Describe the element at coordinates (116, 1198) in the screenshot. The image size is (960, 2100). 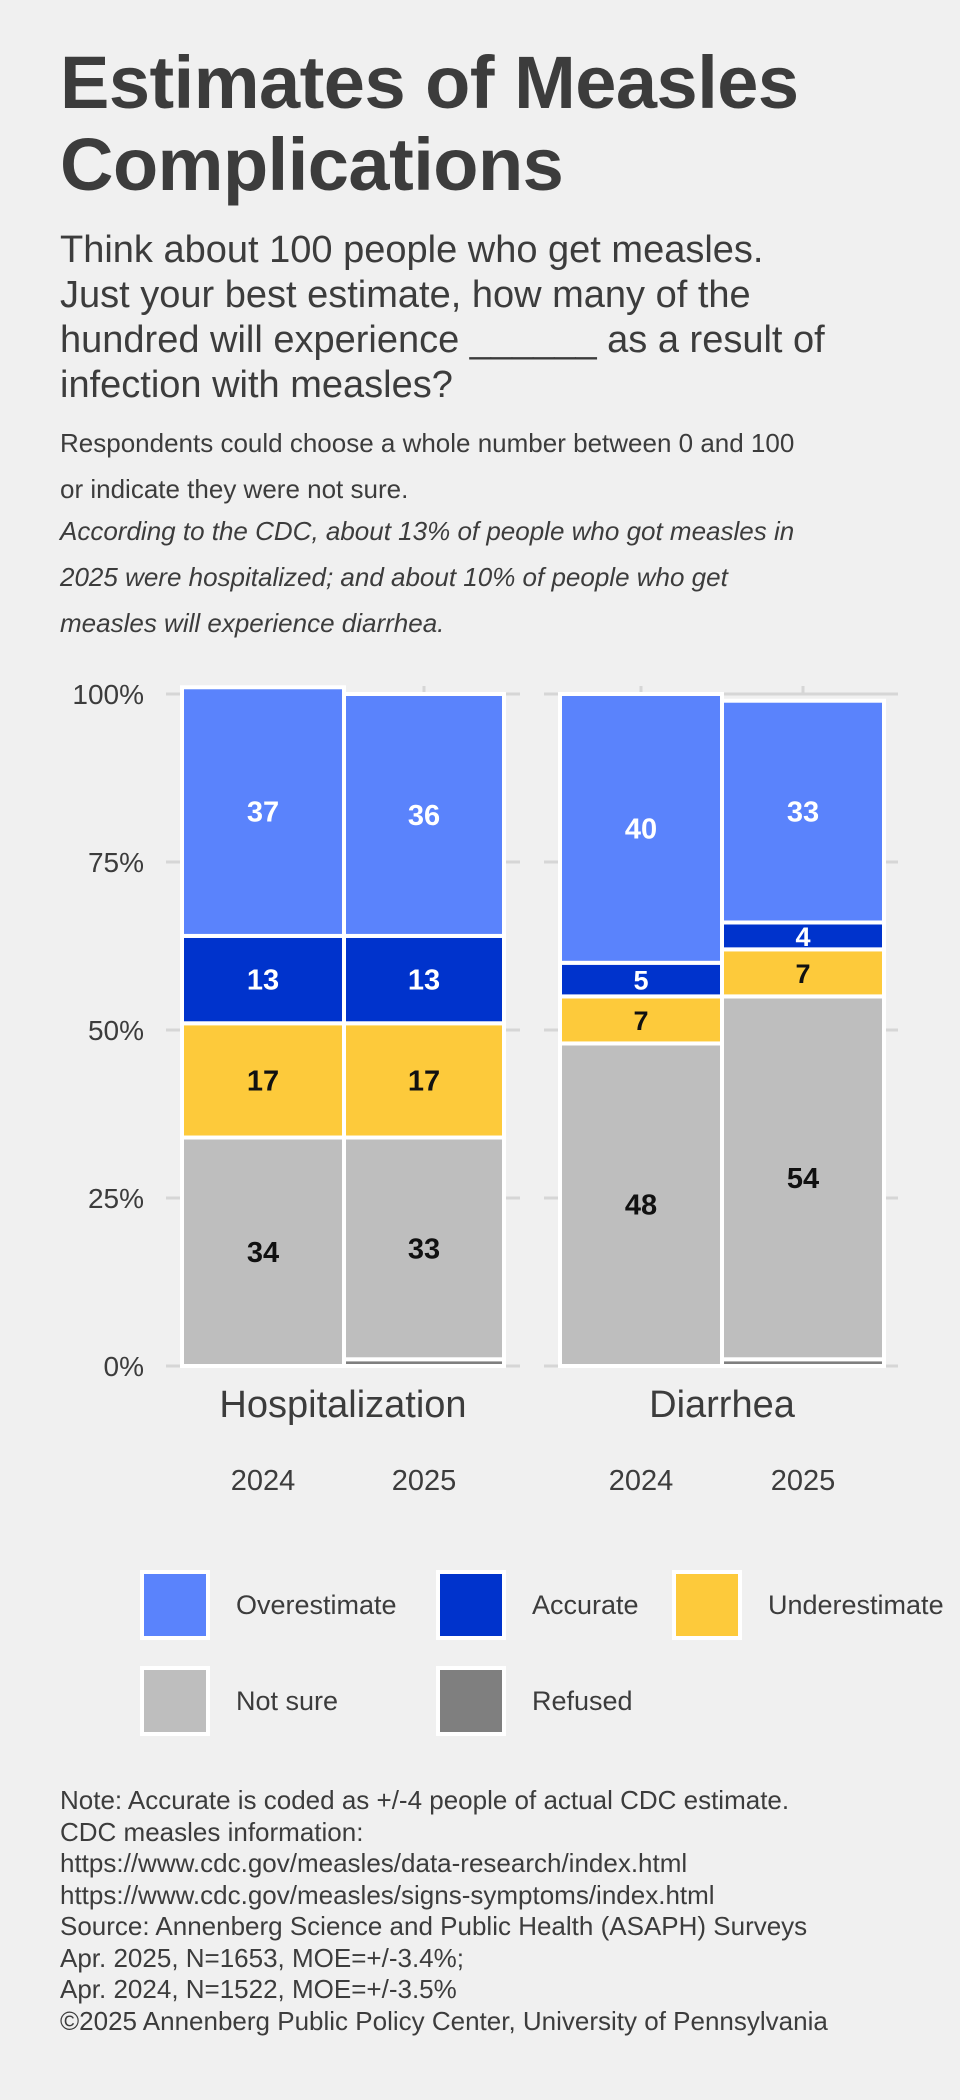
I see `y-tick-label: 25%` at that location.